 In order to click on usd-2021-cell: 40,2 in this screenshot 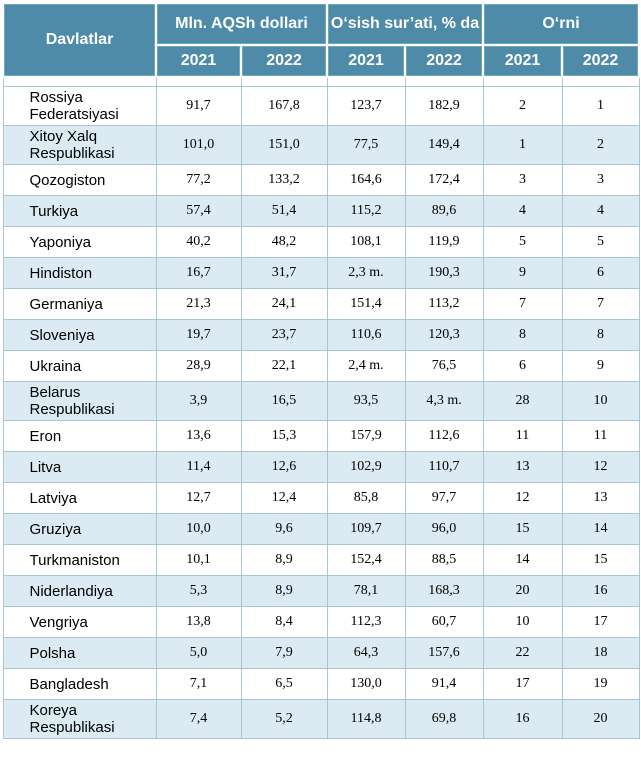, I will do `click(198, 242)`.